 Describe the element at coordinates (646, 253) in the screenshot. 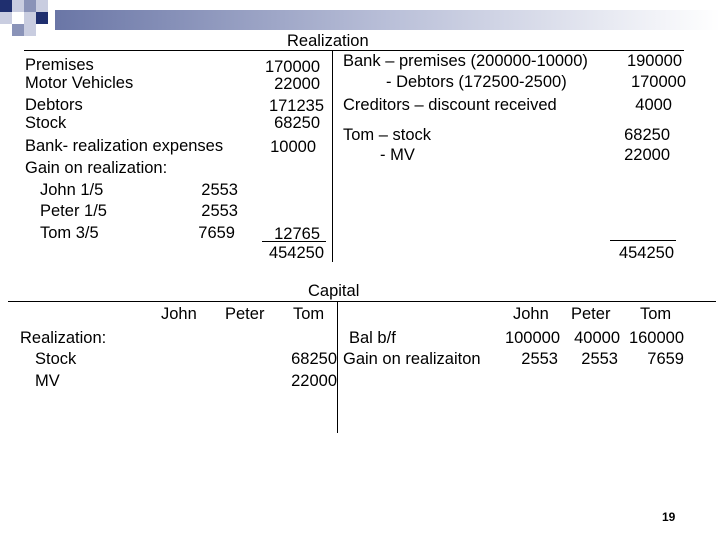

I see `realization-credit-total: 454250` at that location.